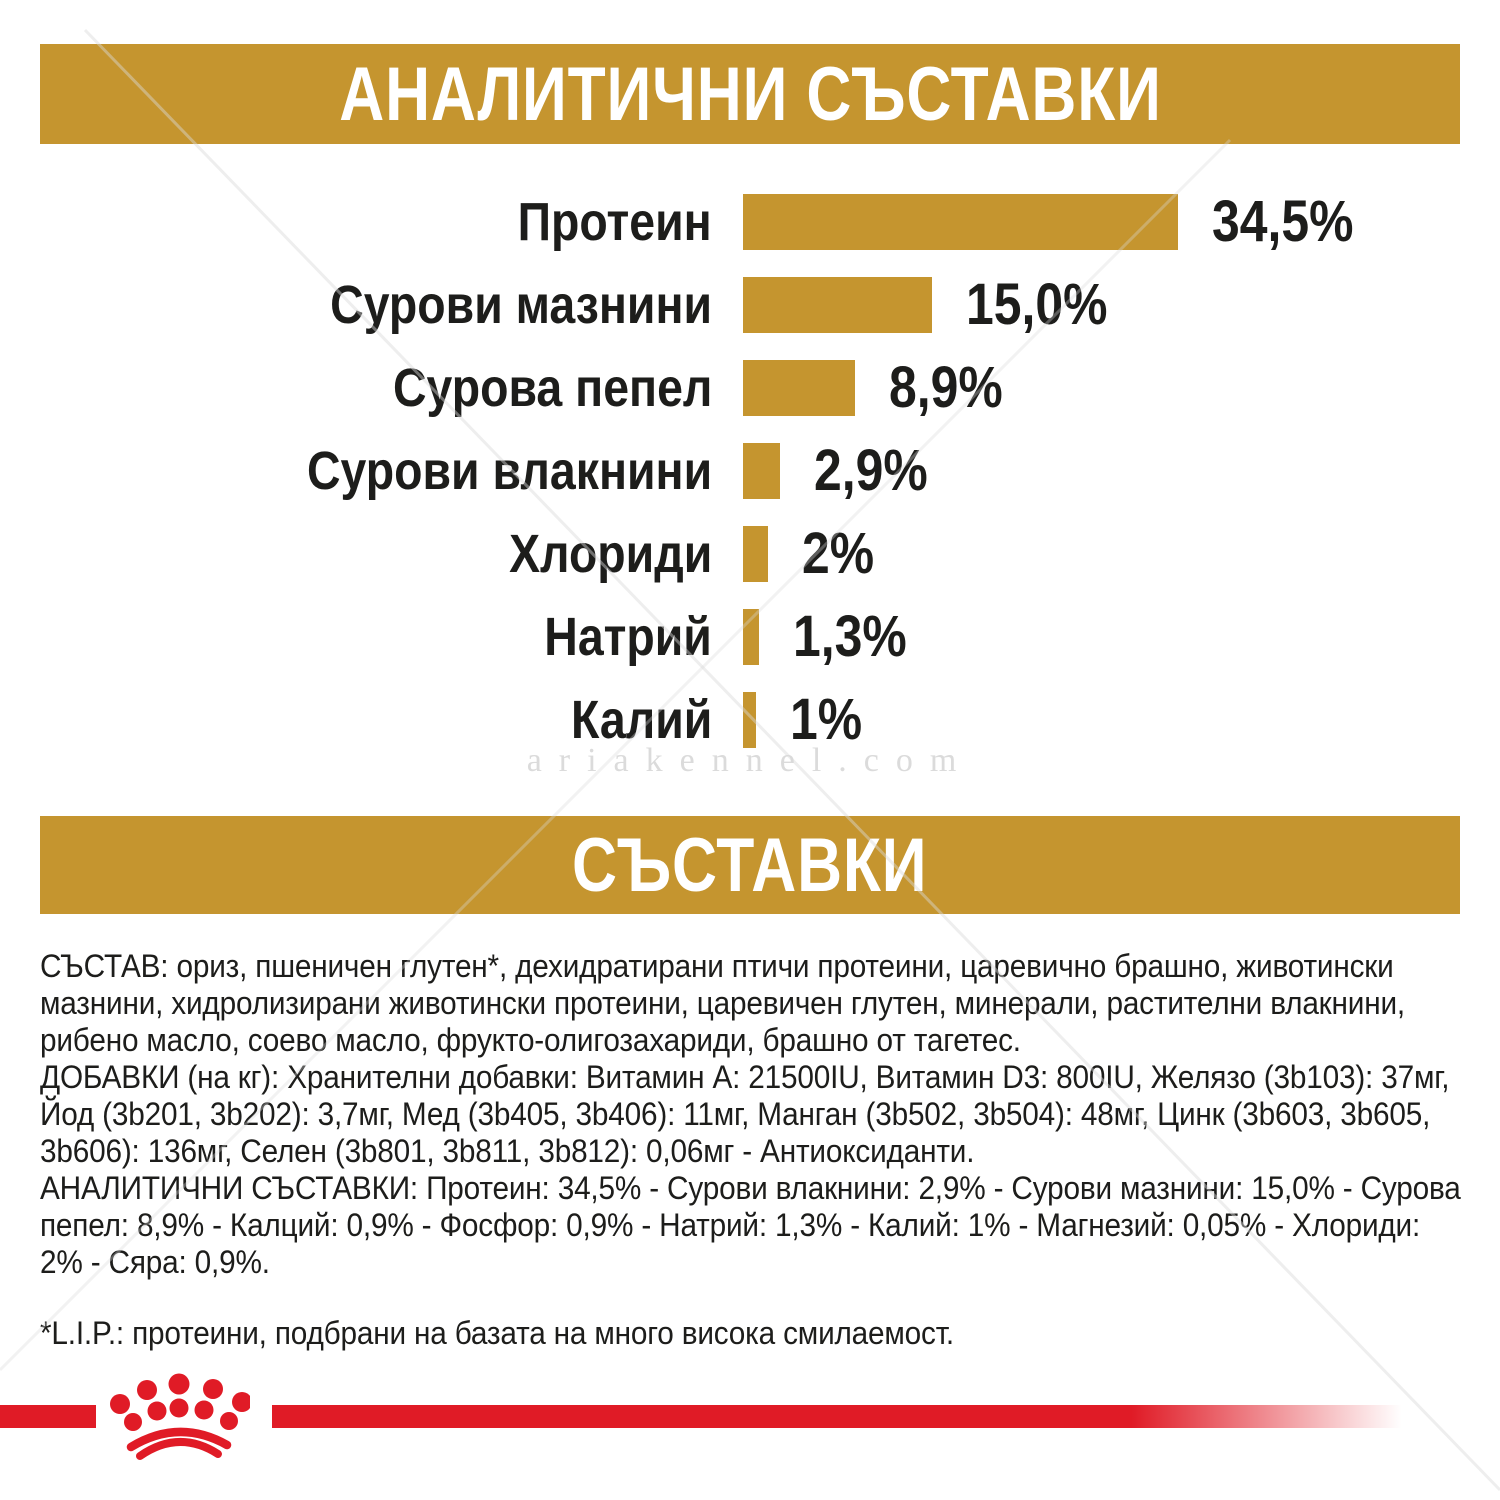  What do you see at coordinates (180, 1416) in the screenshot?
I see `royal-canin-crown-icon` at bounding box center [180, 1416].